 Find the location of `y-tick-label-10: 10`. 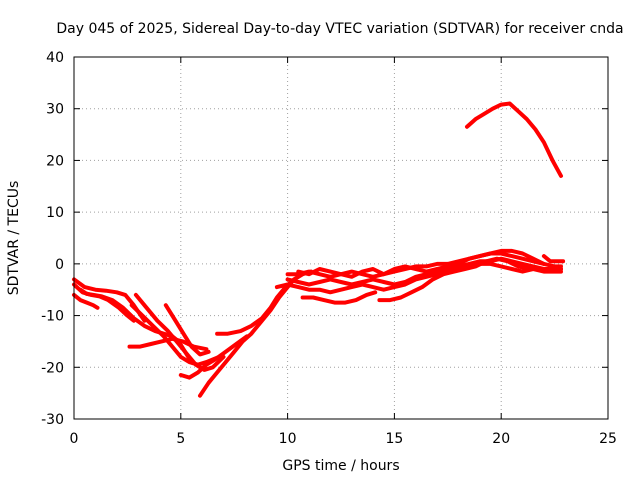

y-tick-label-10: 10 is located at coordinates (55, 213).